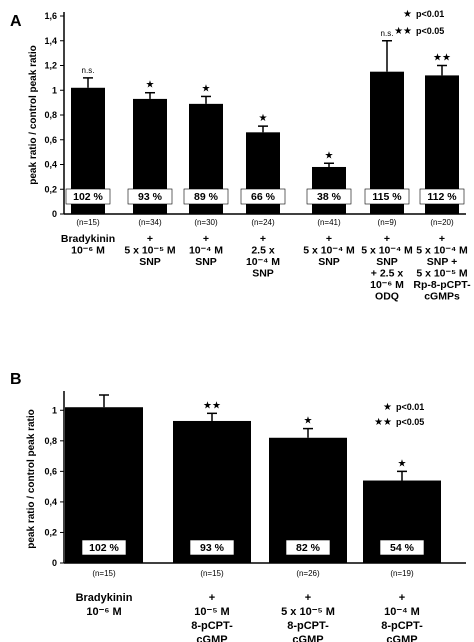 The width and height of the screenshot is (474, 642). What do you see at coordinates (442, 297) in the screenshot?
I see `category-label: cGMPs` at bounding box center [442, 297].